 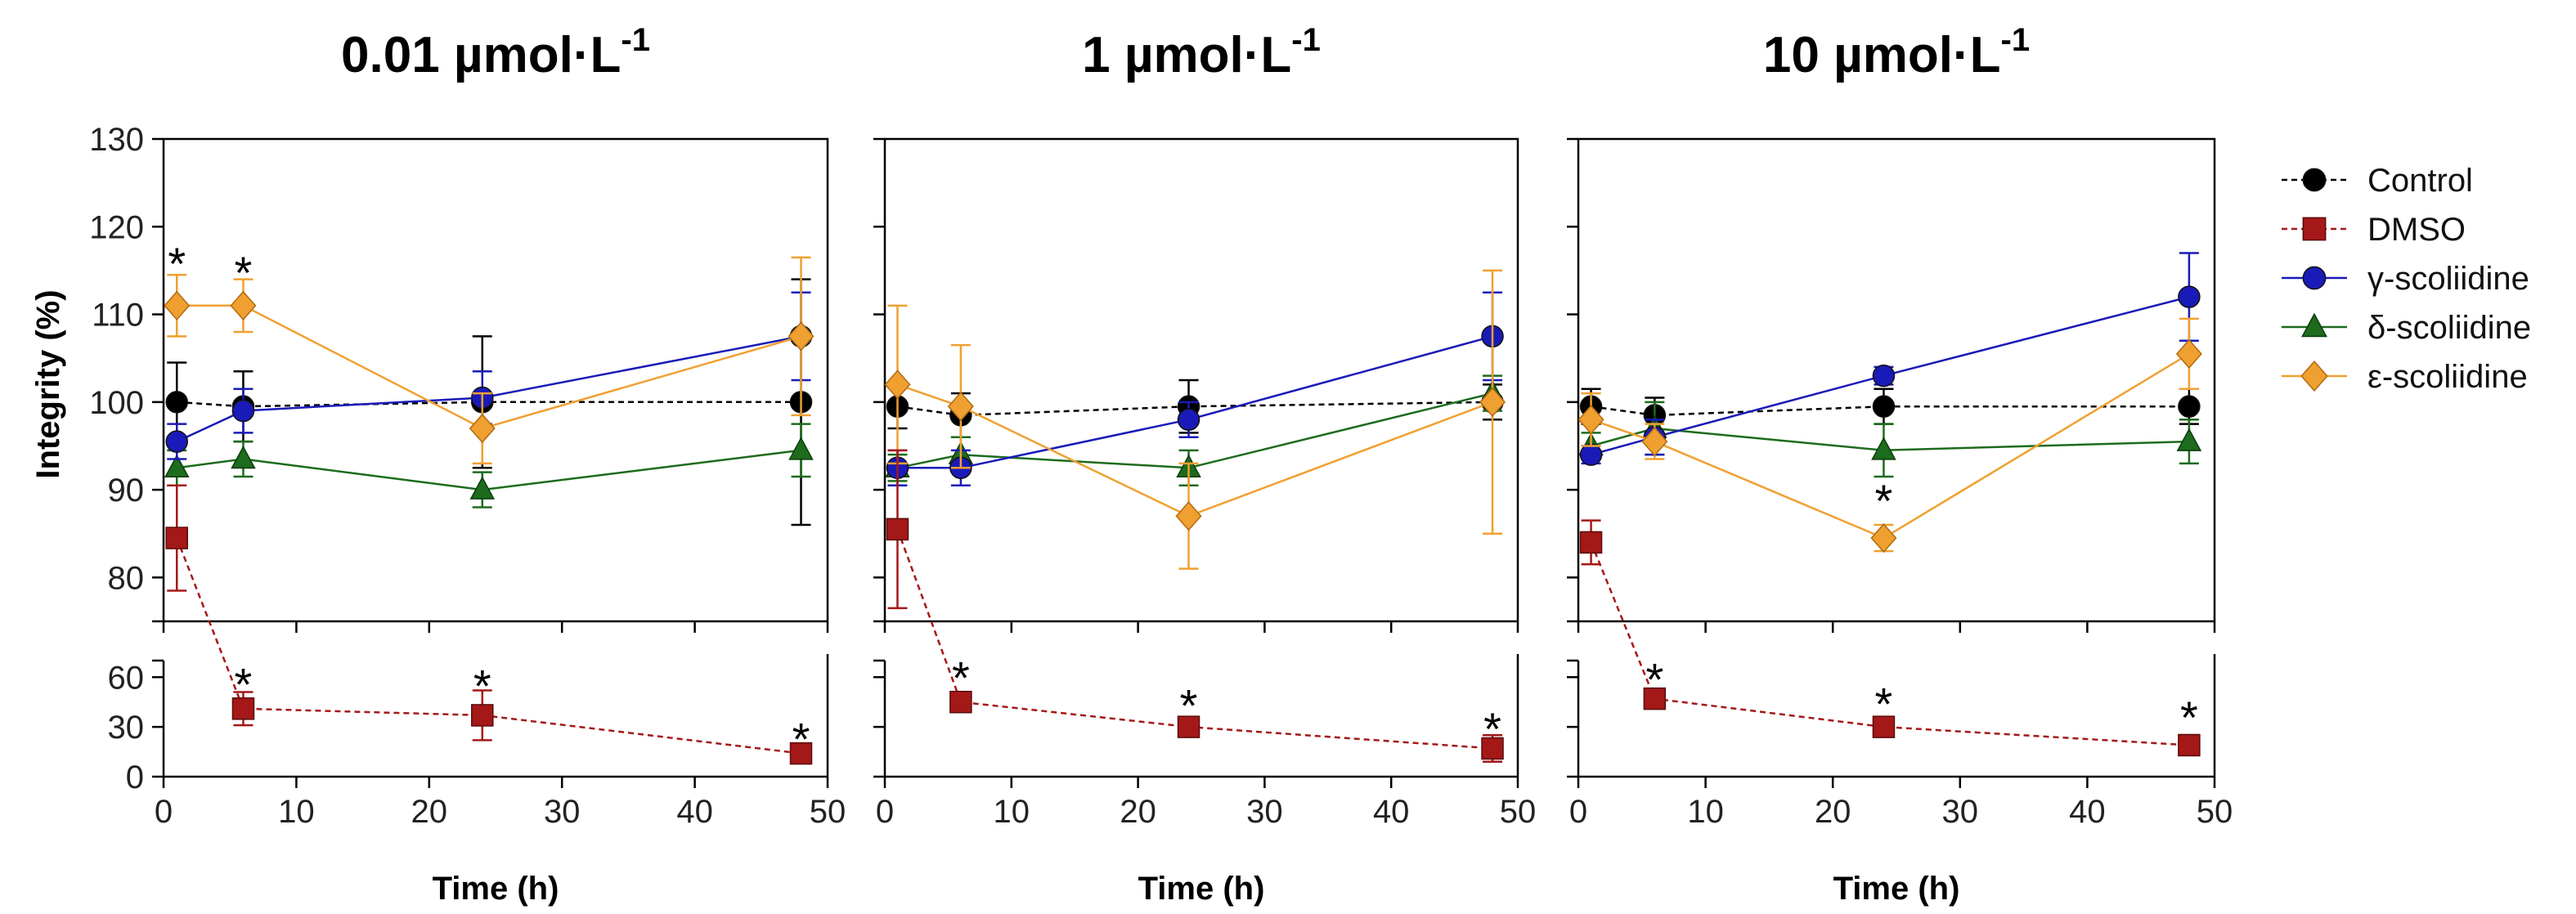 What do you see at coordinates (1186, 55) in the screenshot?
I see `panel-title-main: 1 µmol·L` at bounding box center [1186, 55].